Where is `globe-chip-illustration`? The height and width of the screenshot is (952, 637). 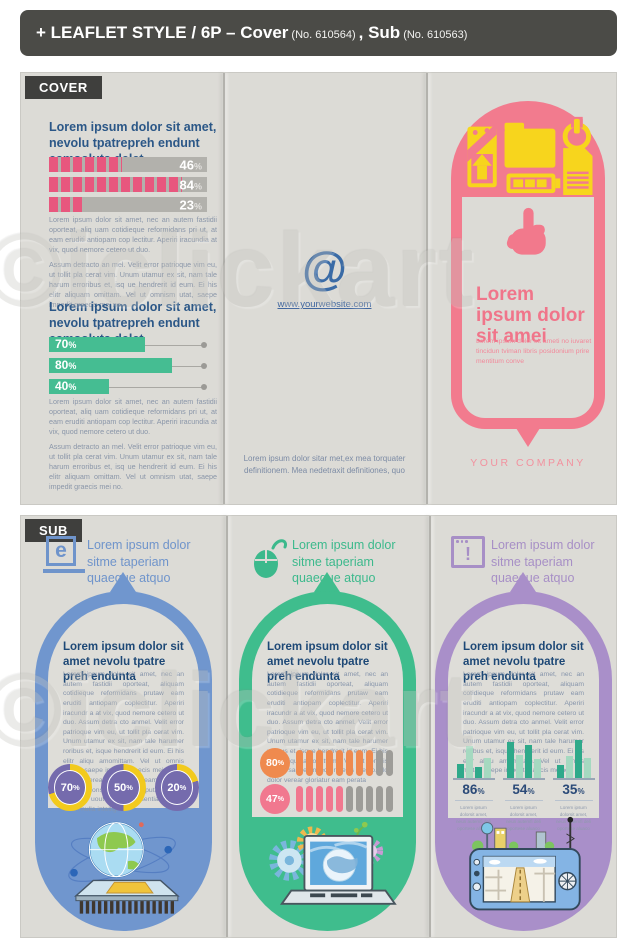 globe-chip-illustration is located at coordinates (123, 867).